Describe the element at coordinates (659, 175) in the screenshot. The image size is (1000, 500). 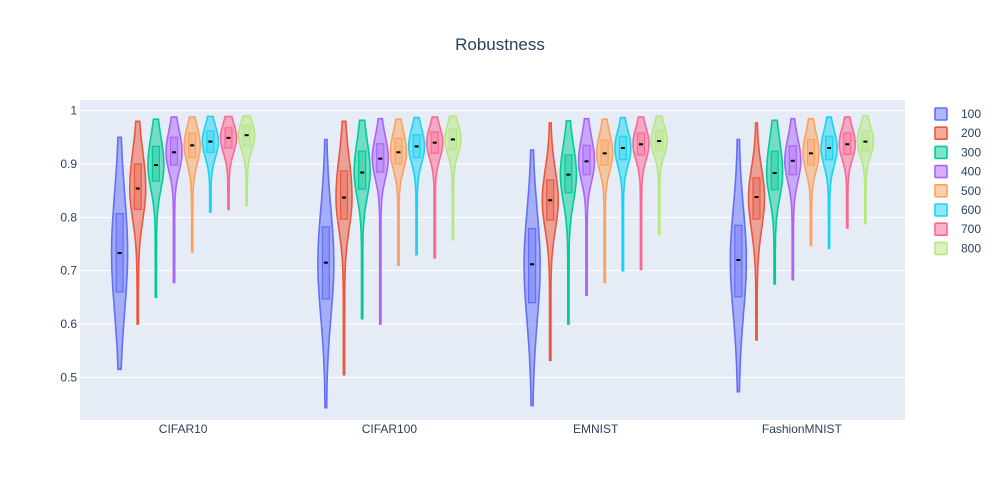
I see `violin-800-EMNIST` at that location.